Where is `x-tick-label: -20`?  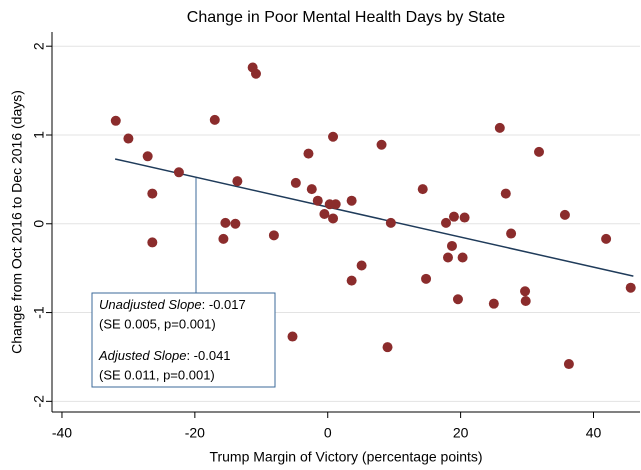
x-tick-label: -20 is located at coordinates (195, 433).